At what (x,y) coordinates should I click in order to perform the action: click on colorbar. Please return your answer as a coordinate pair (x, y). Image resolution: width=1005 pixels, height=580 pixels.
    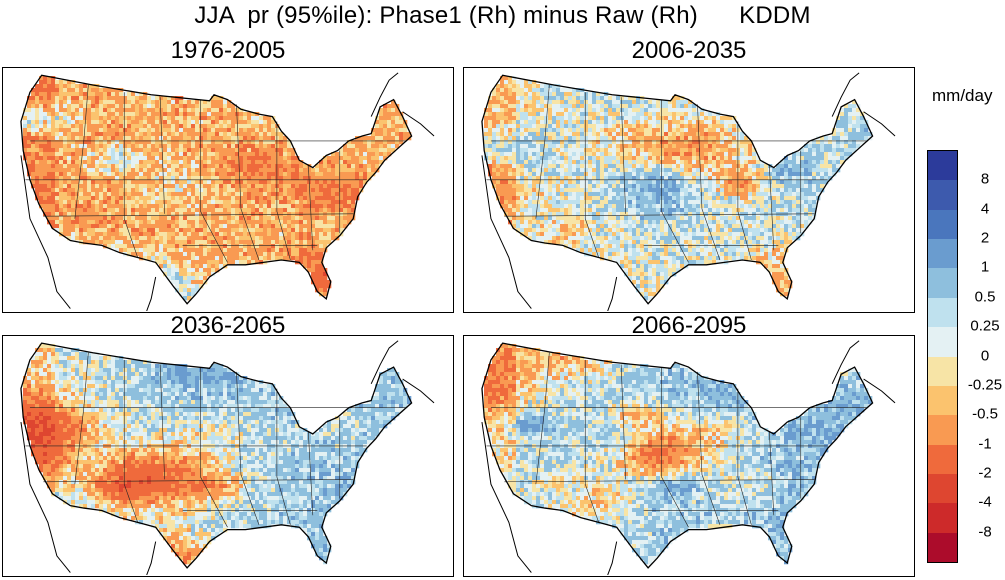
    Looking at the image, I should click on (942, 356).